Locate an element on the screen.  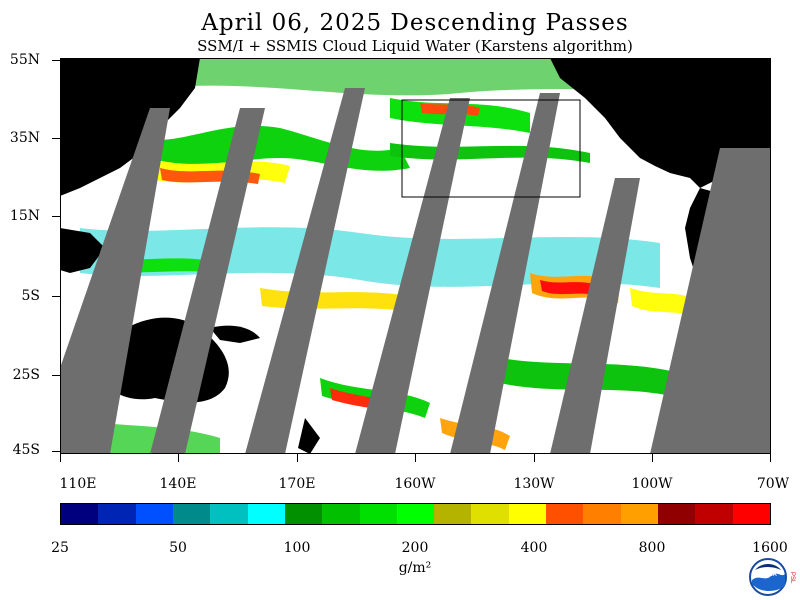
colorbar-label: 400 is located at coordinates (534, 548).